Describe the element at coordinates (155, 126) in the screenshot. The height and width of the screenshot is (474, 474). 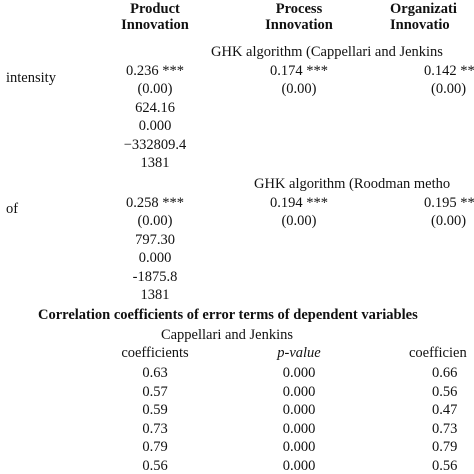
I see `section1-stat-prob: 0.000` at that location.